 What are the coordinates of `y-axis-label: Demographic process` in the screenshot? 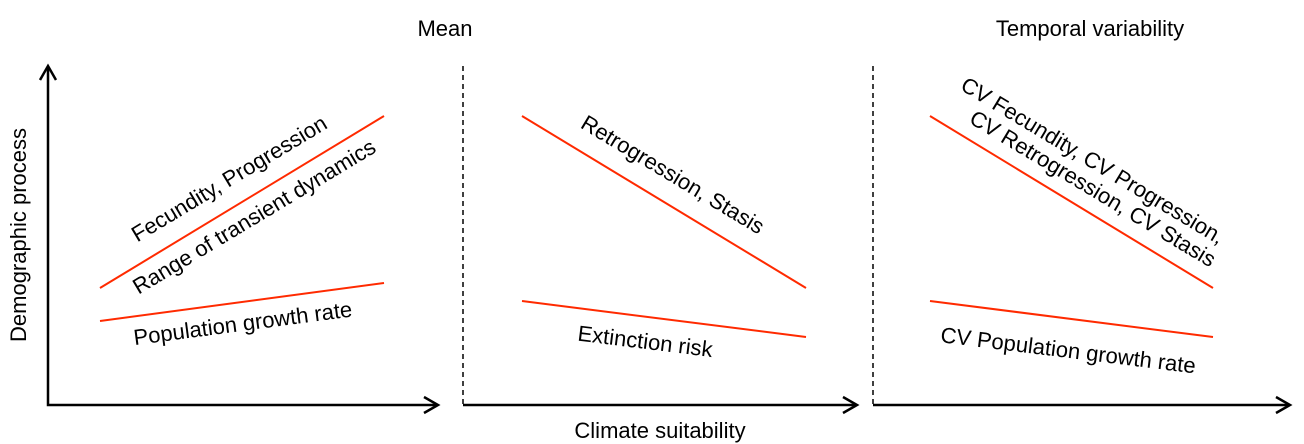 It's located at (18, 235).